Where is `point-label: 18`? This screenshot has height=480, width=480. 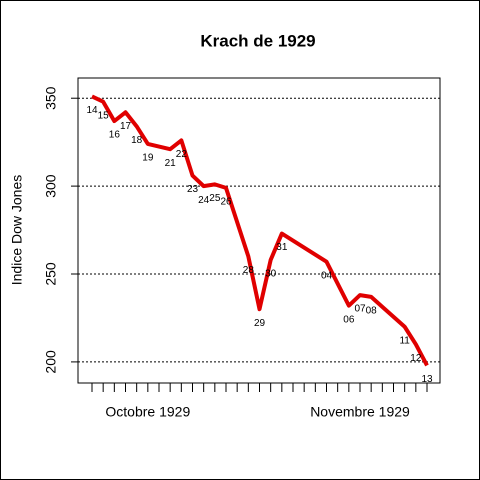 point-label: 18 is located at coordinates (137, 140).